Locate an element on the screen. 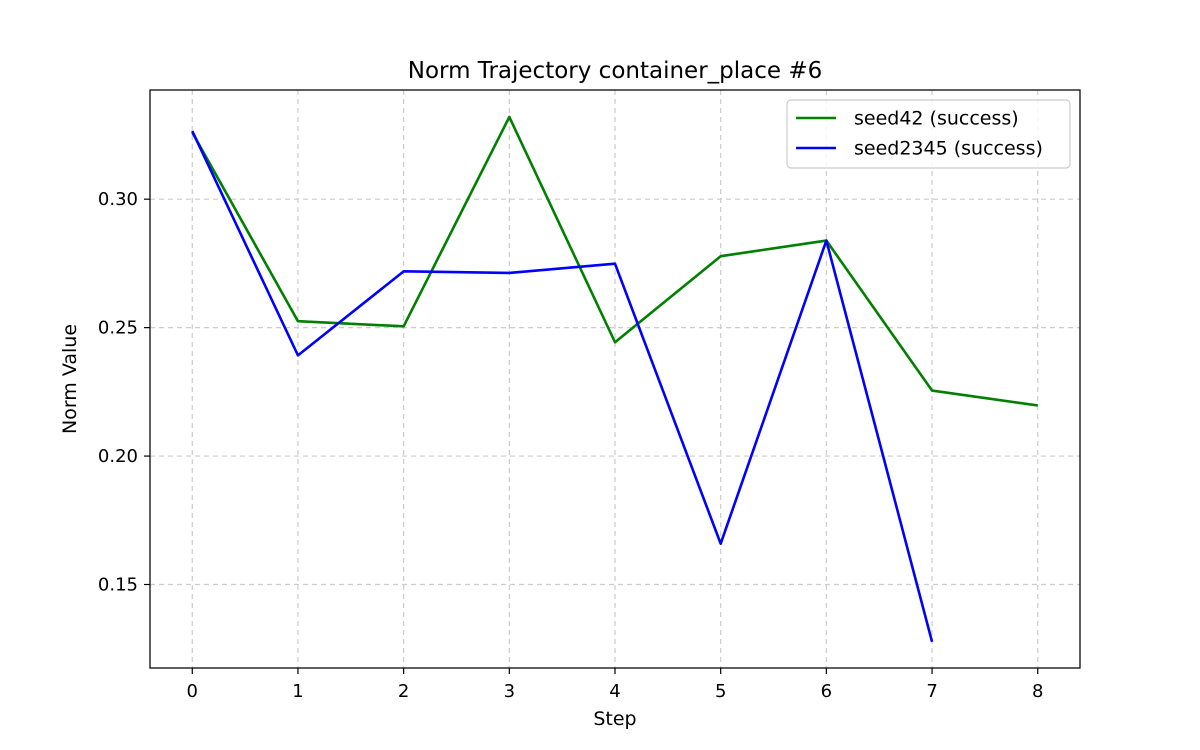  legend: seed42 (success) seed2345 (success) is located at coordinates (928, 134).